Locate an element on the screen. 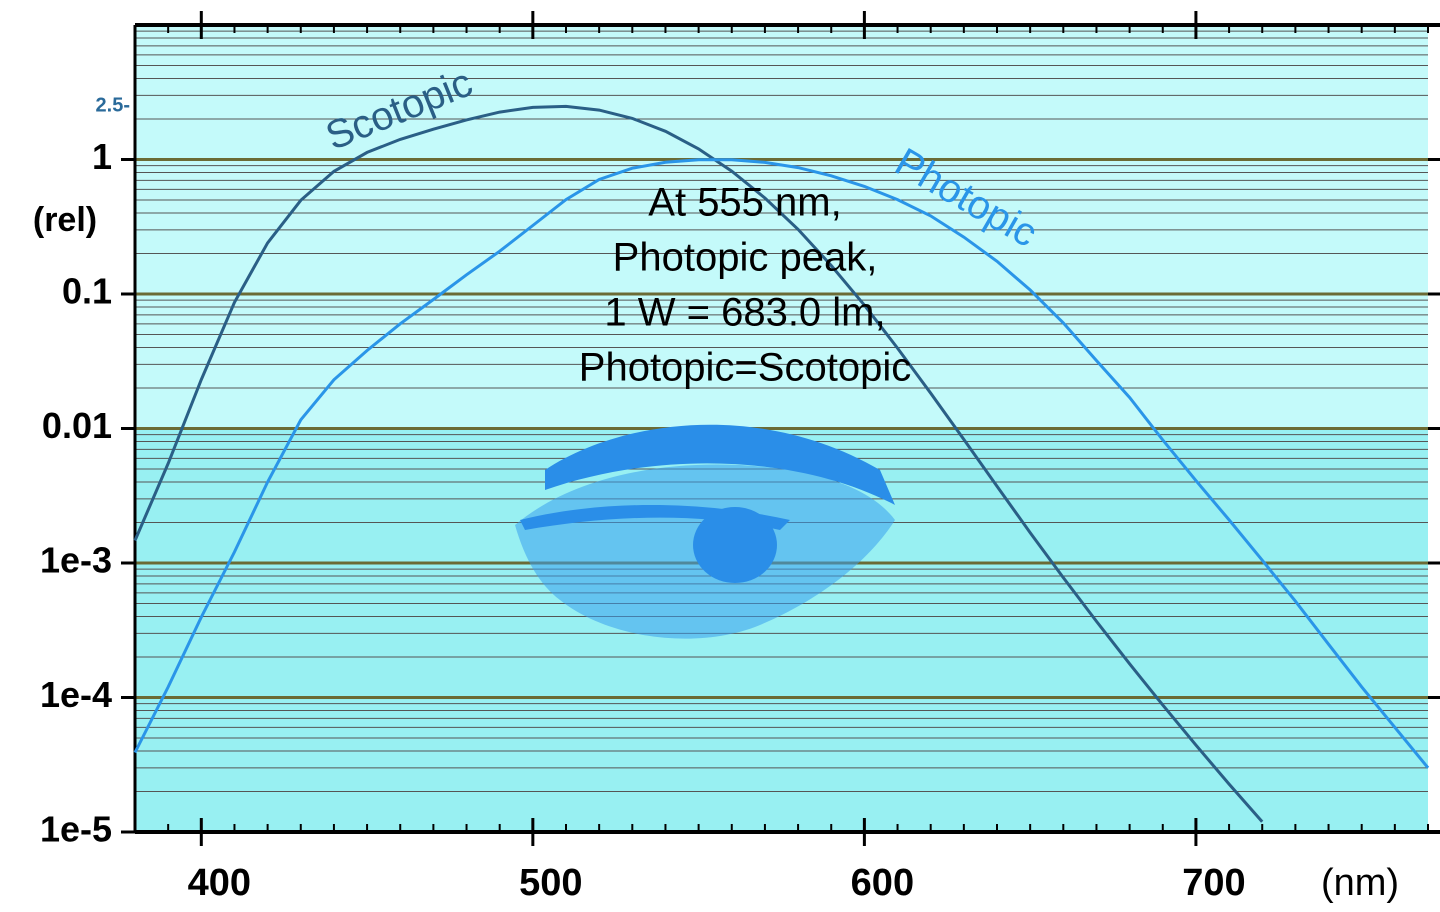  annotation-line: At 555 nm, is located at coordinates (744, 203).